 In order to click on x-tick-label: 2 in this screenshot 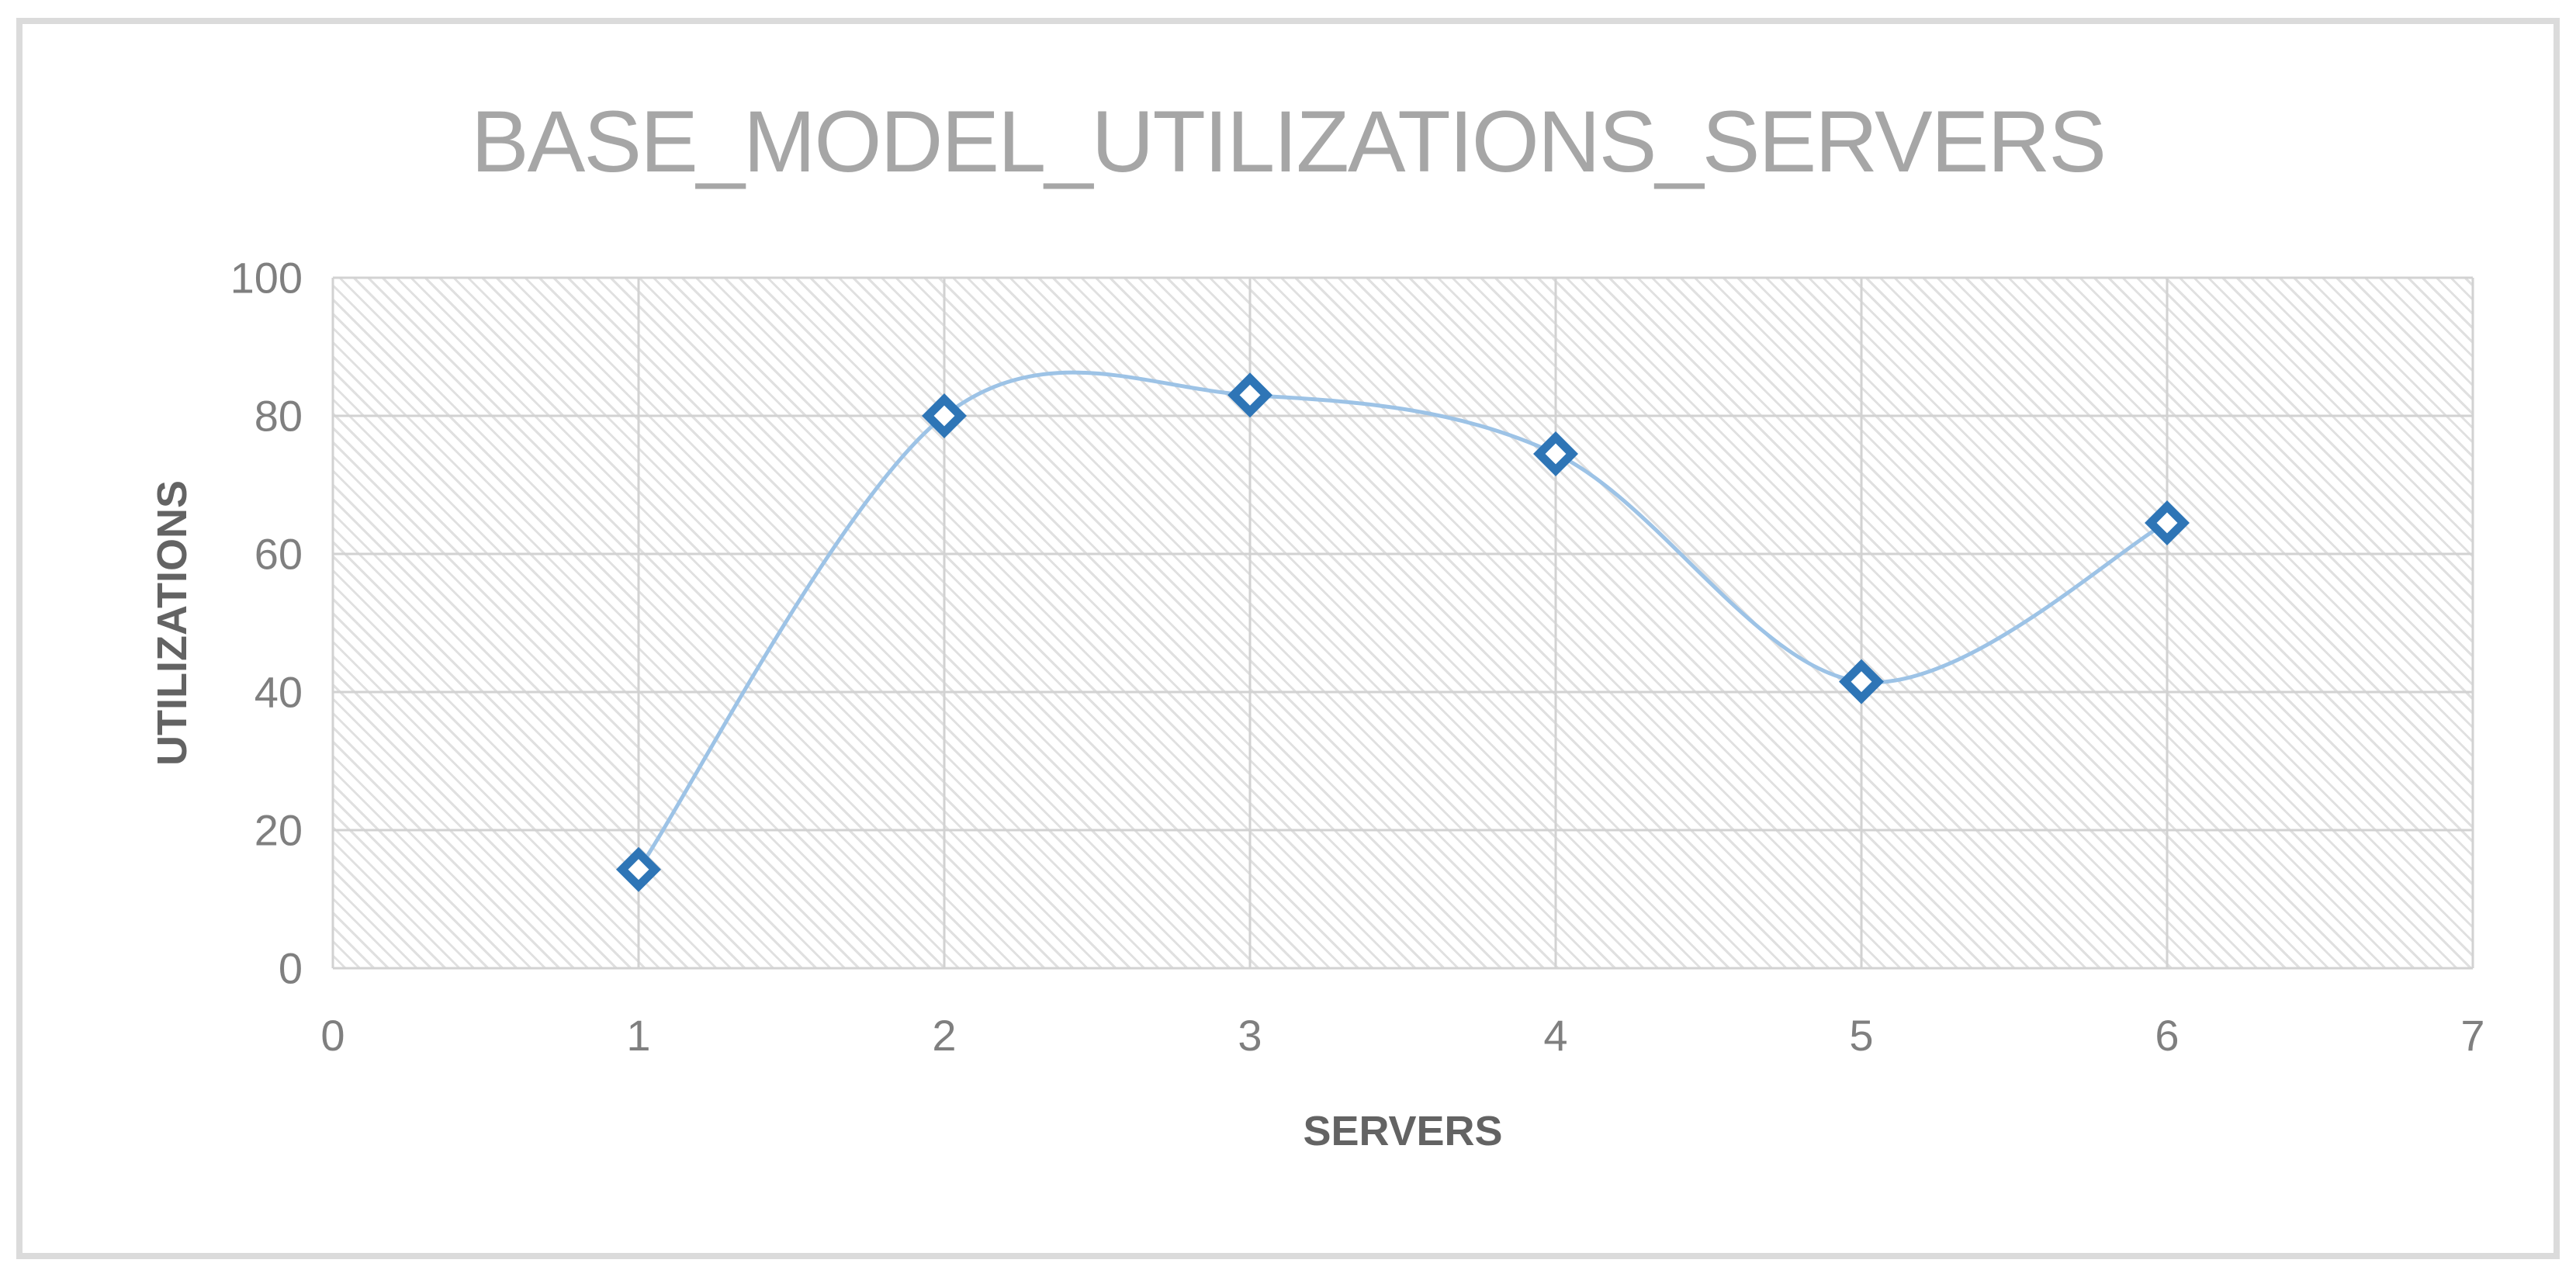, I will do `click(944, 1035)`.